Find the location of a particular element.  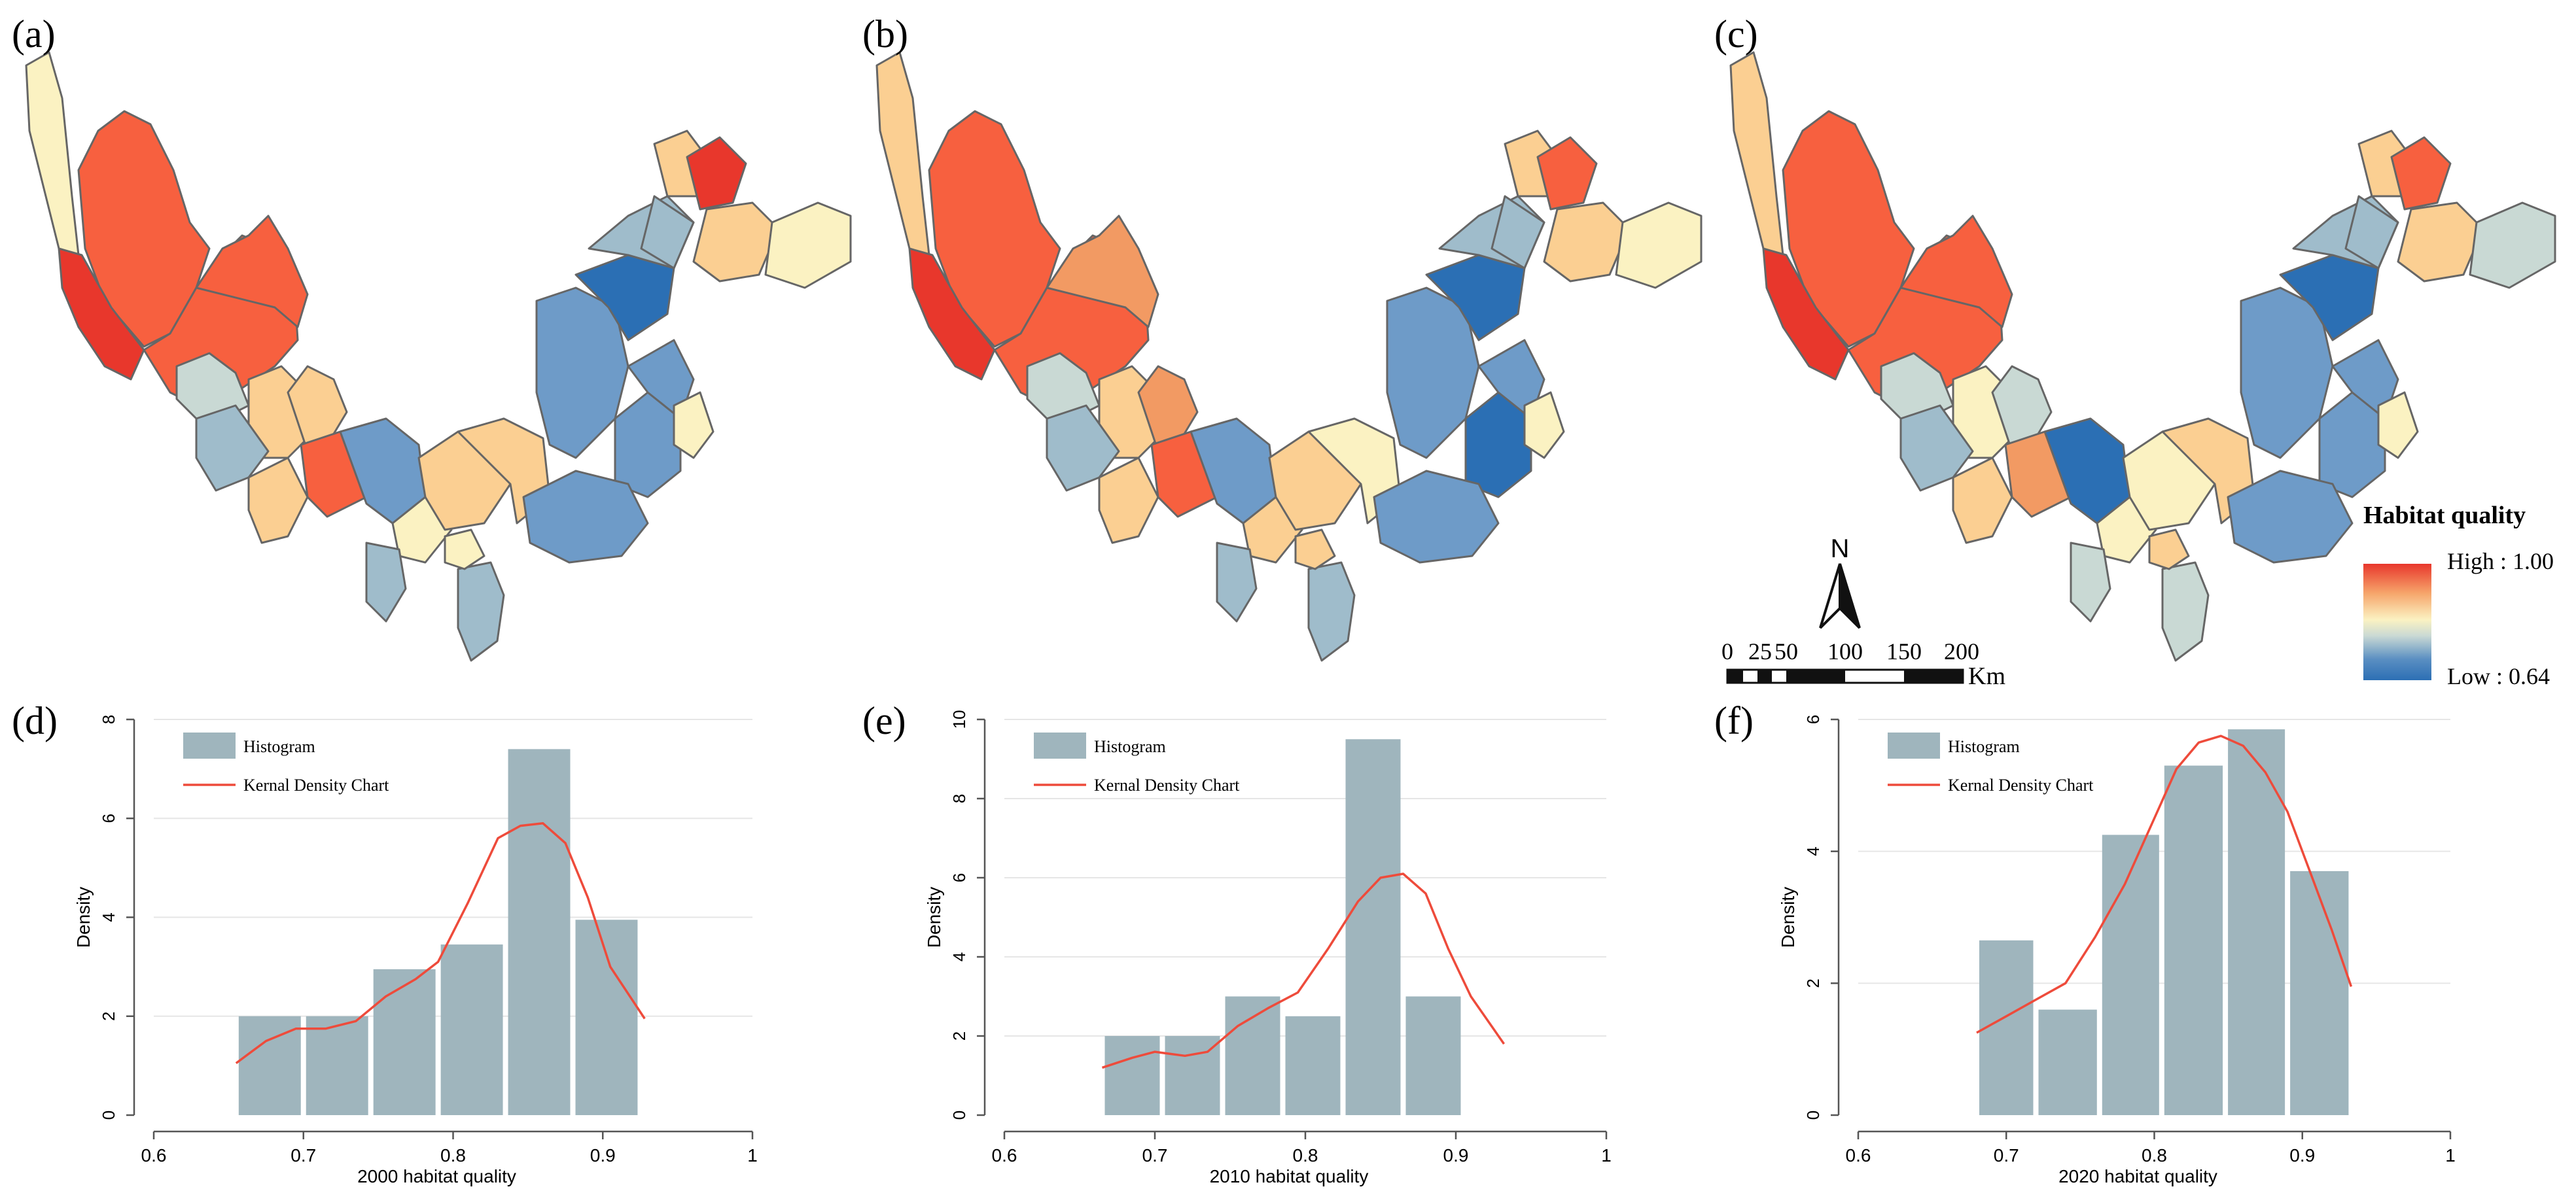

panel-label-c: (c) is located at coordinates (1736, 34).